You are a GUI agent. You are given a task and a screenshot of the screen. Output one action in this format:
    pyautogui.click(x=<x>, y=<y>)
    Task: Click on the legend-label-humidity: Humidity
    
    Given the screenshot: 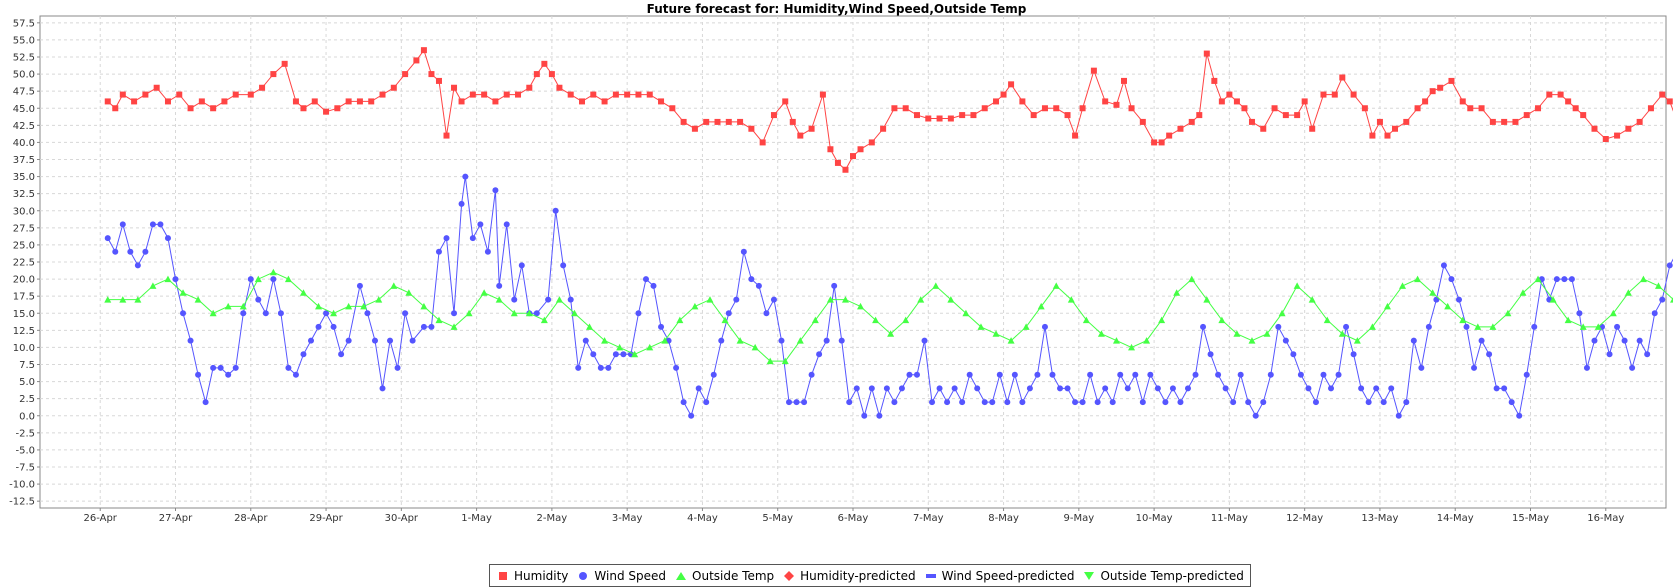 What is the action you would take?
    pyautogui.click(x=541, y=575)
    